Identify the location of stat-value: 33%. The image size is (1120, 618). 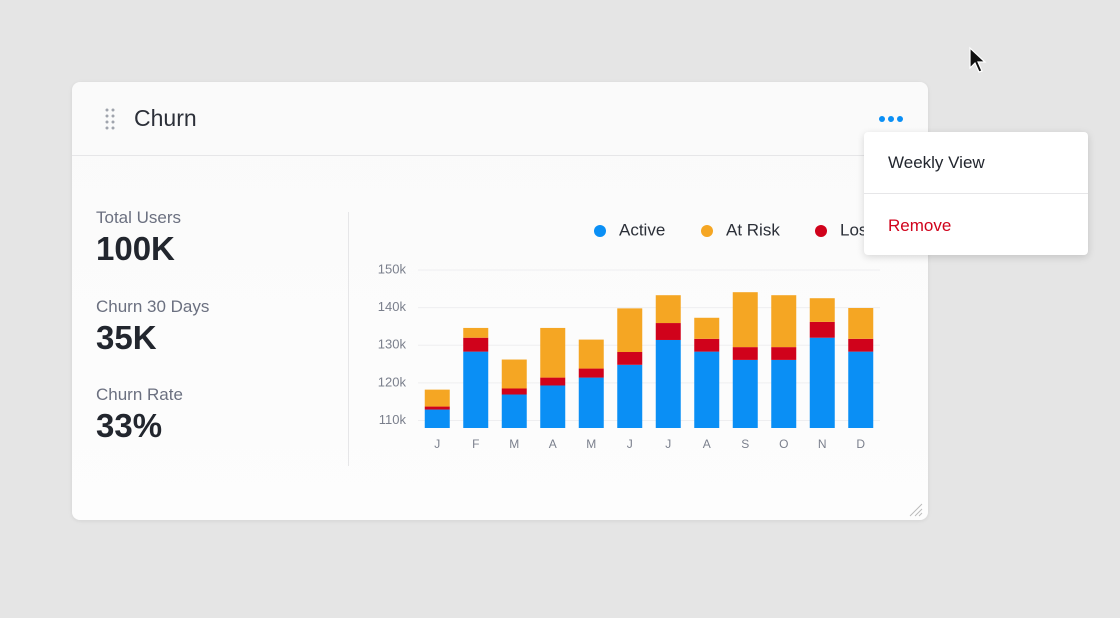
(129, 425).